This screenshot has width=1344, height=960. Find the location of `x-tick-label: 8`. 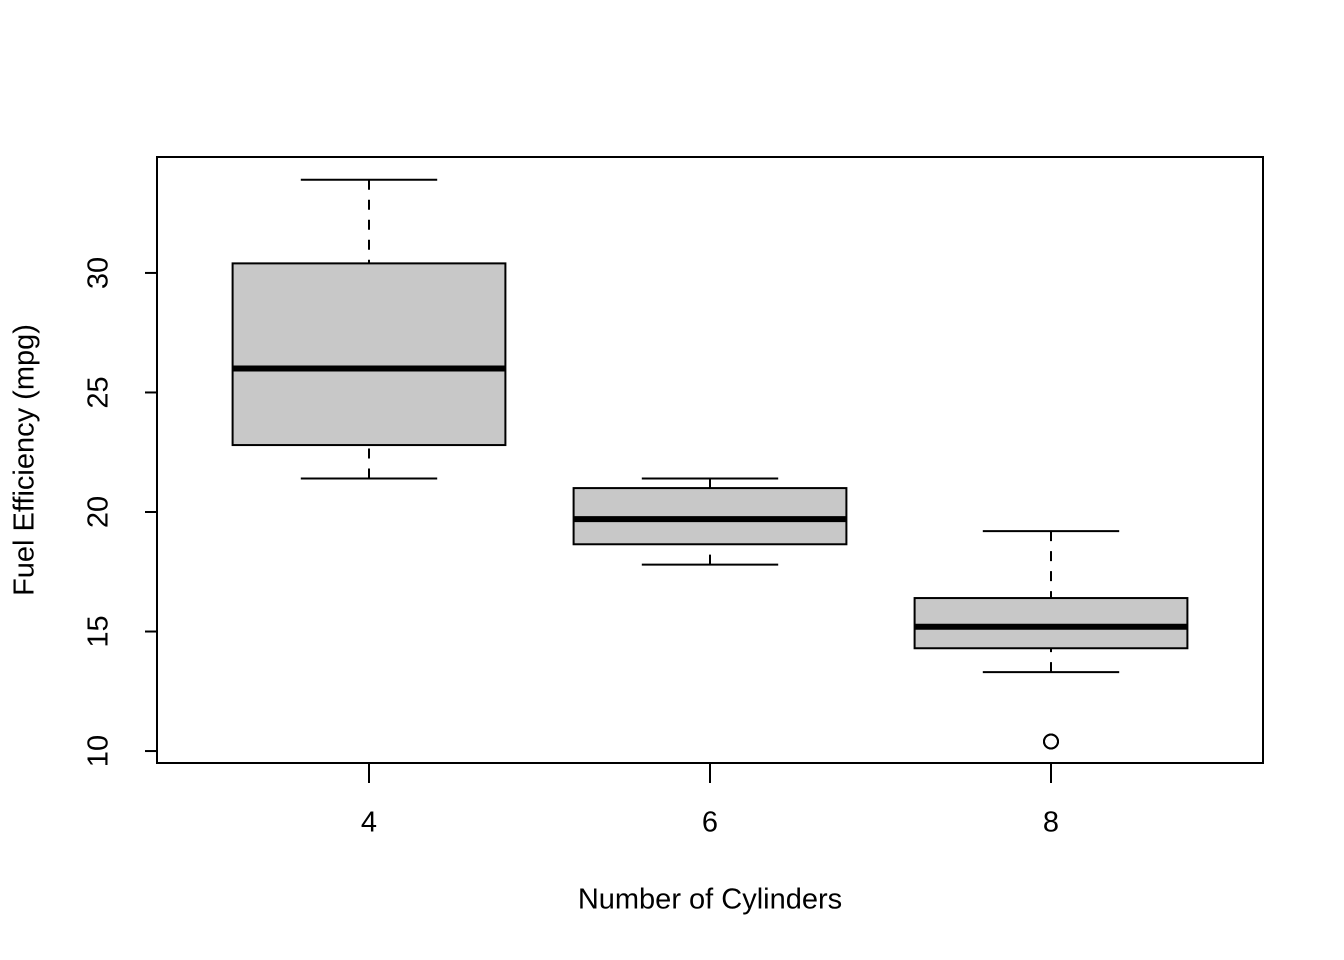

x-tick-label: 8 is located at coordinates (1051, 823).